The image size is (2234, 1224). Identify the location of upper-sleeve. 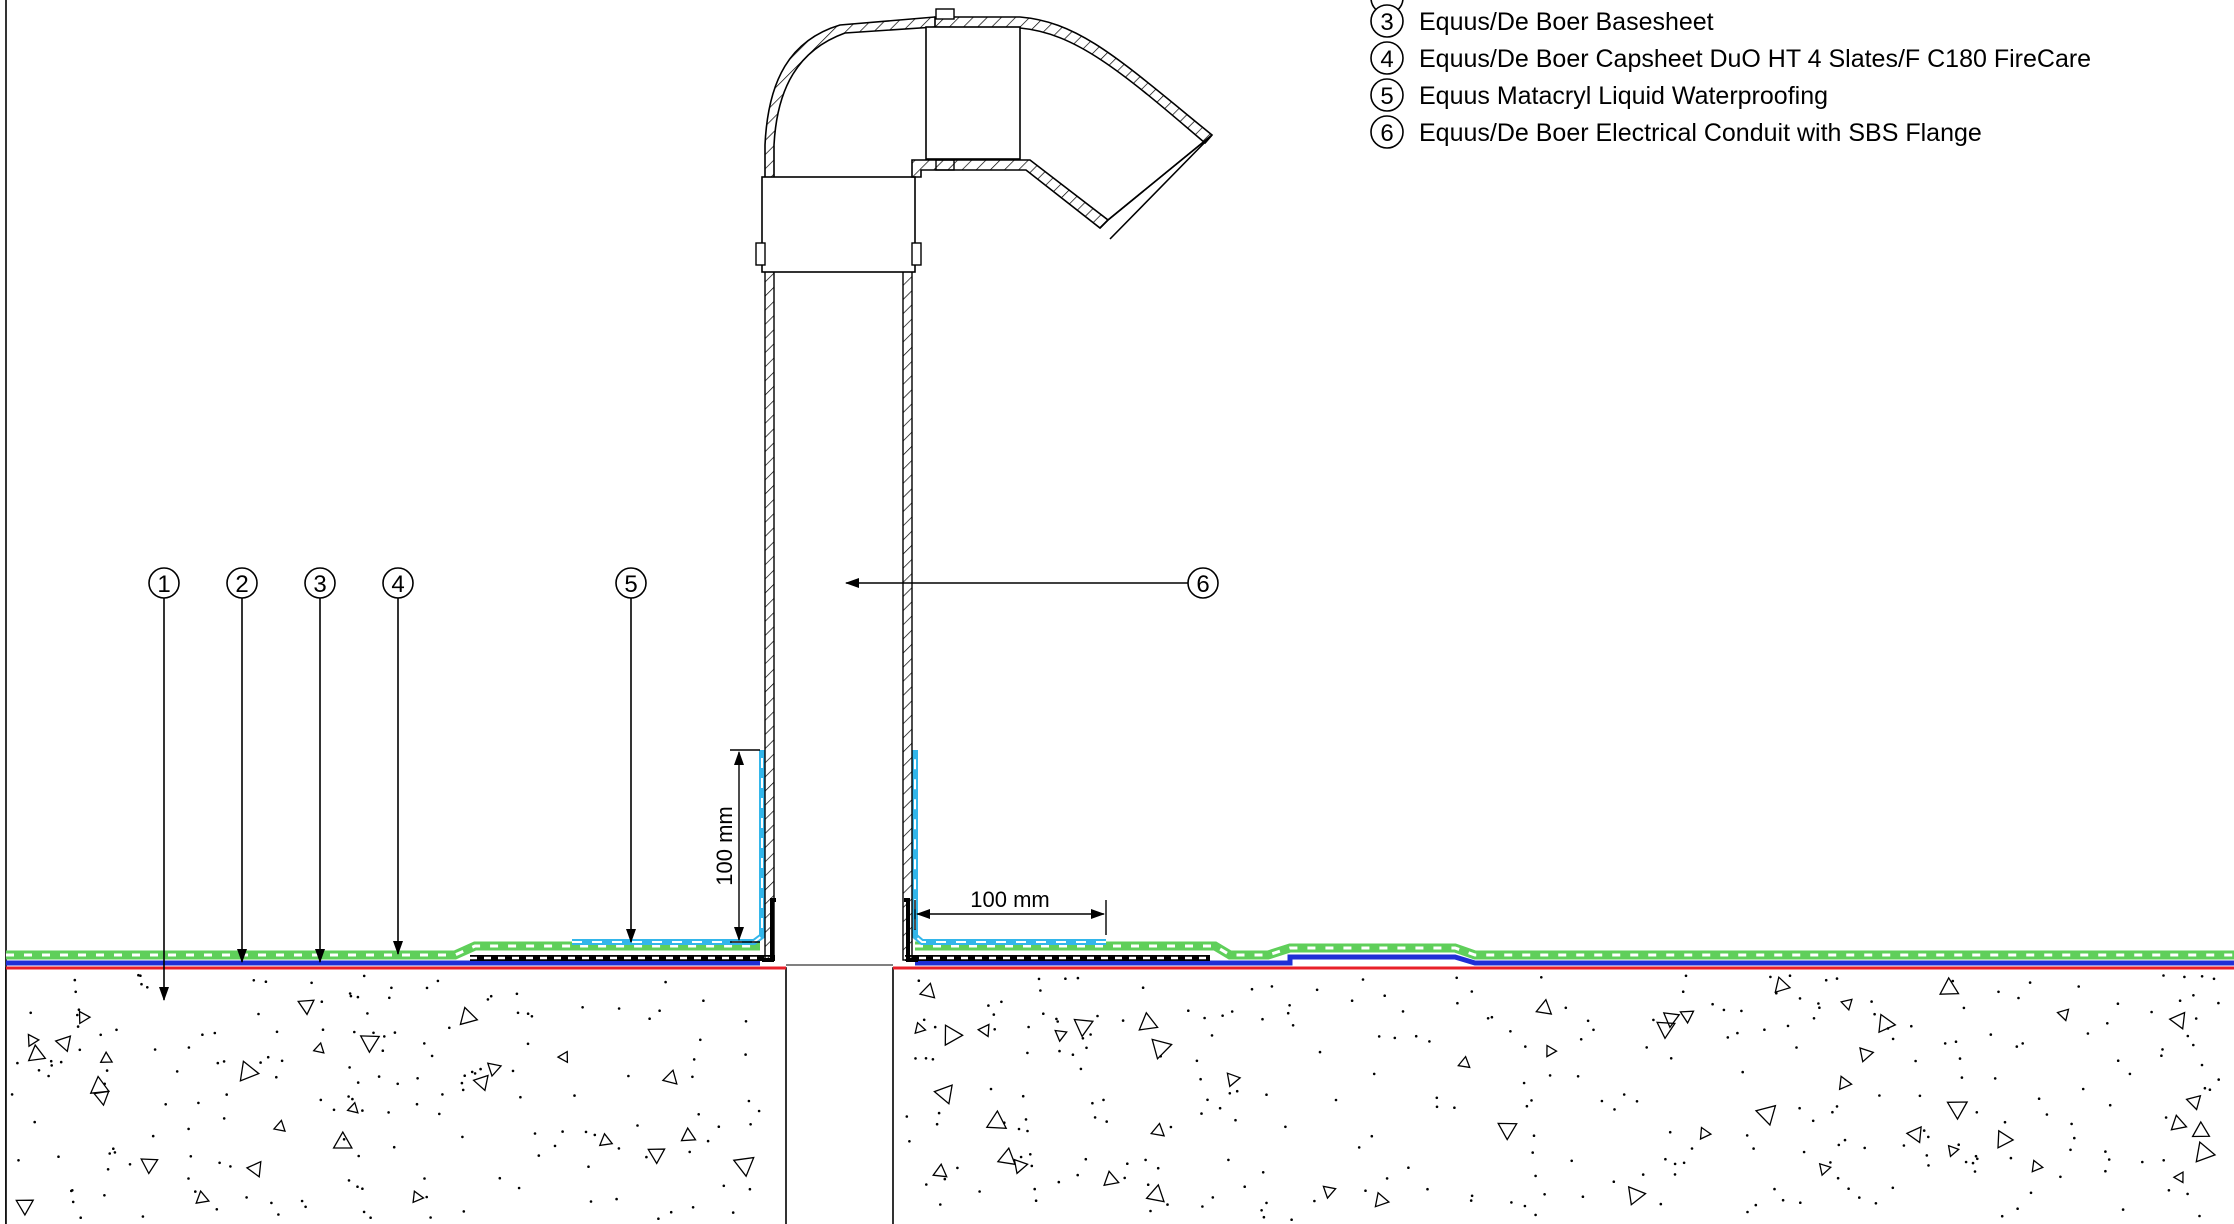
(973, 93).